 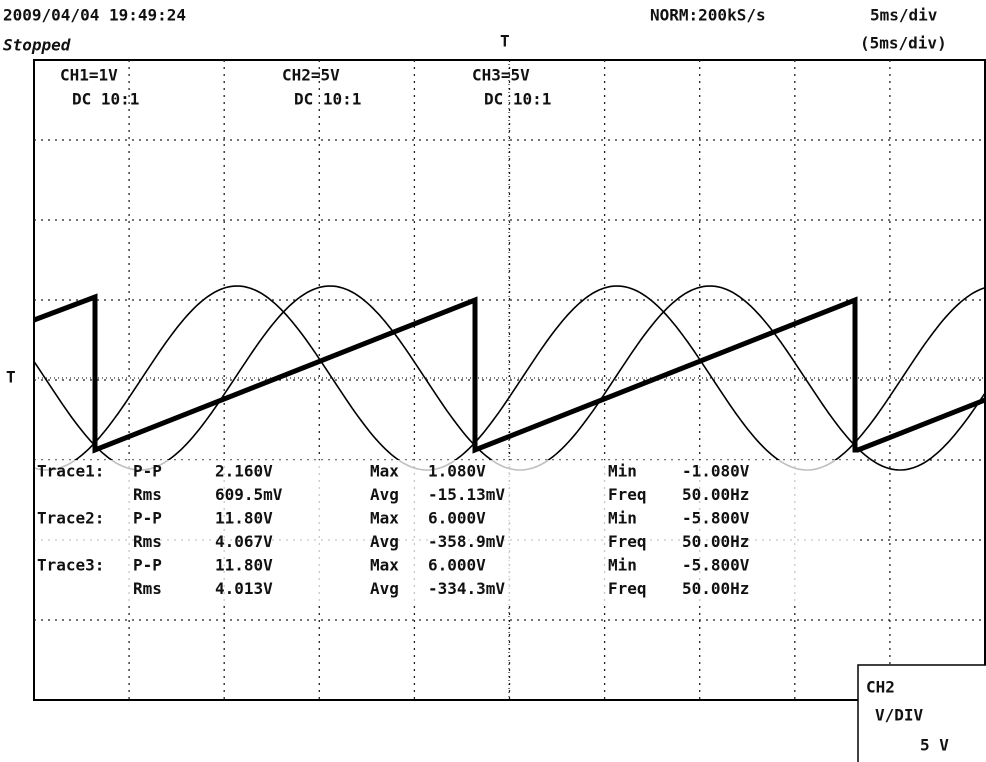 What do you see at coordinates (249, 494) in the screenshot?
I see `measurement-cell: 609.5mV` at bounding box center [249, 494].